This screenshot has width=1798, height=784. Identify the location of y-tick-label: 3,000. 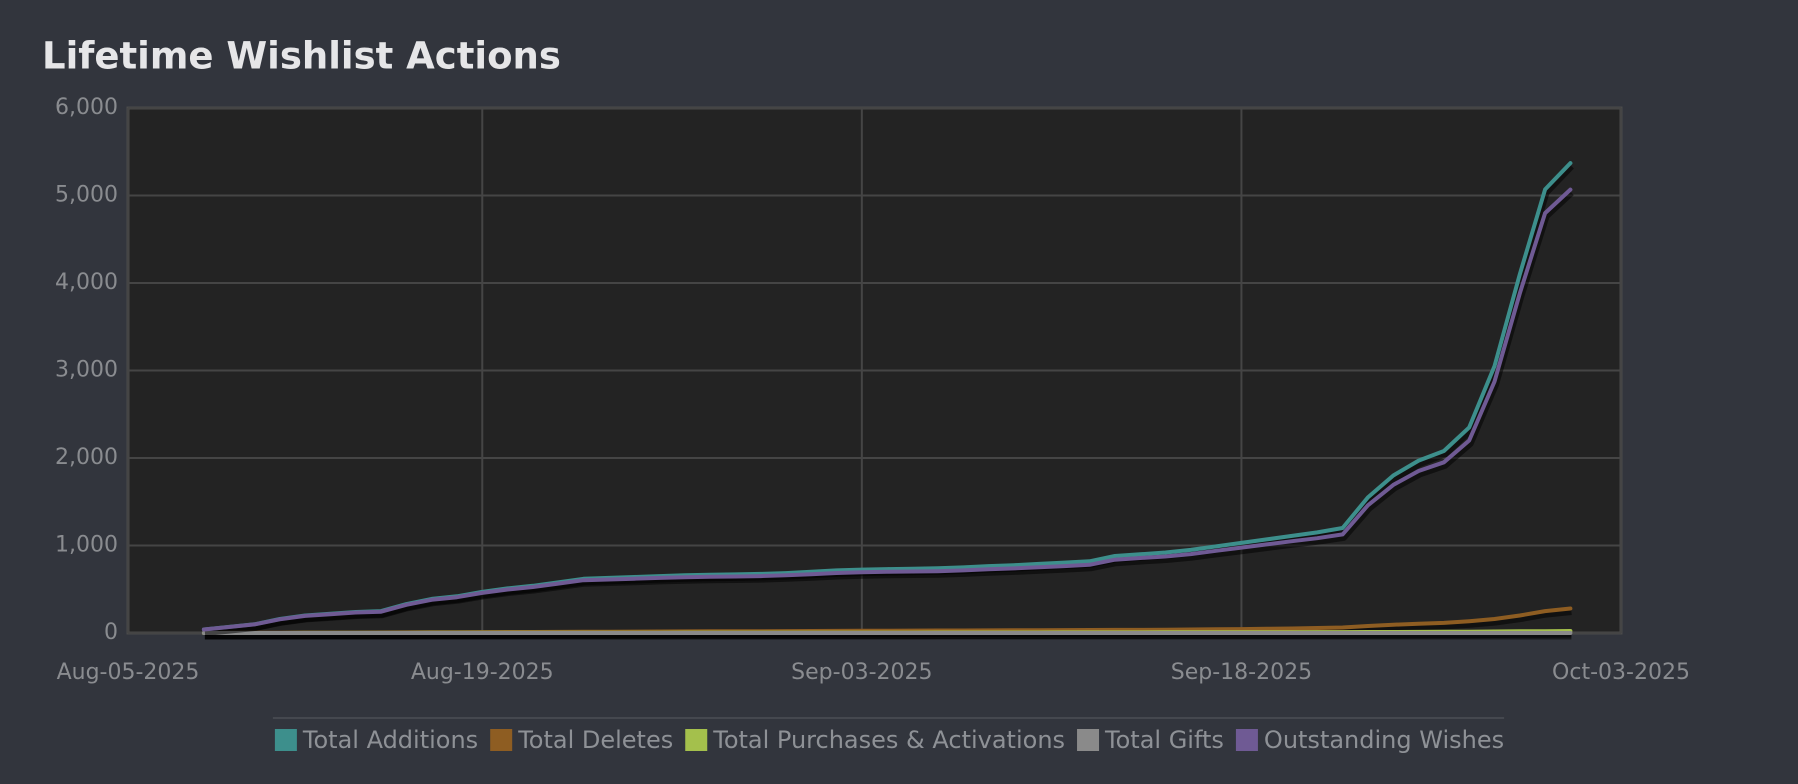
(86, 370).